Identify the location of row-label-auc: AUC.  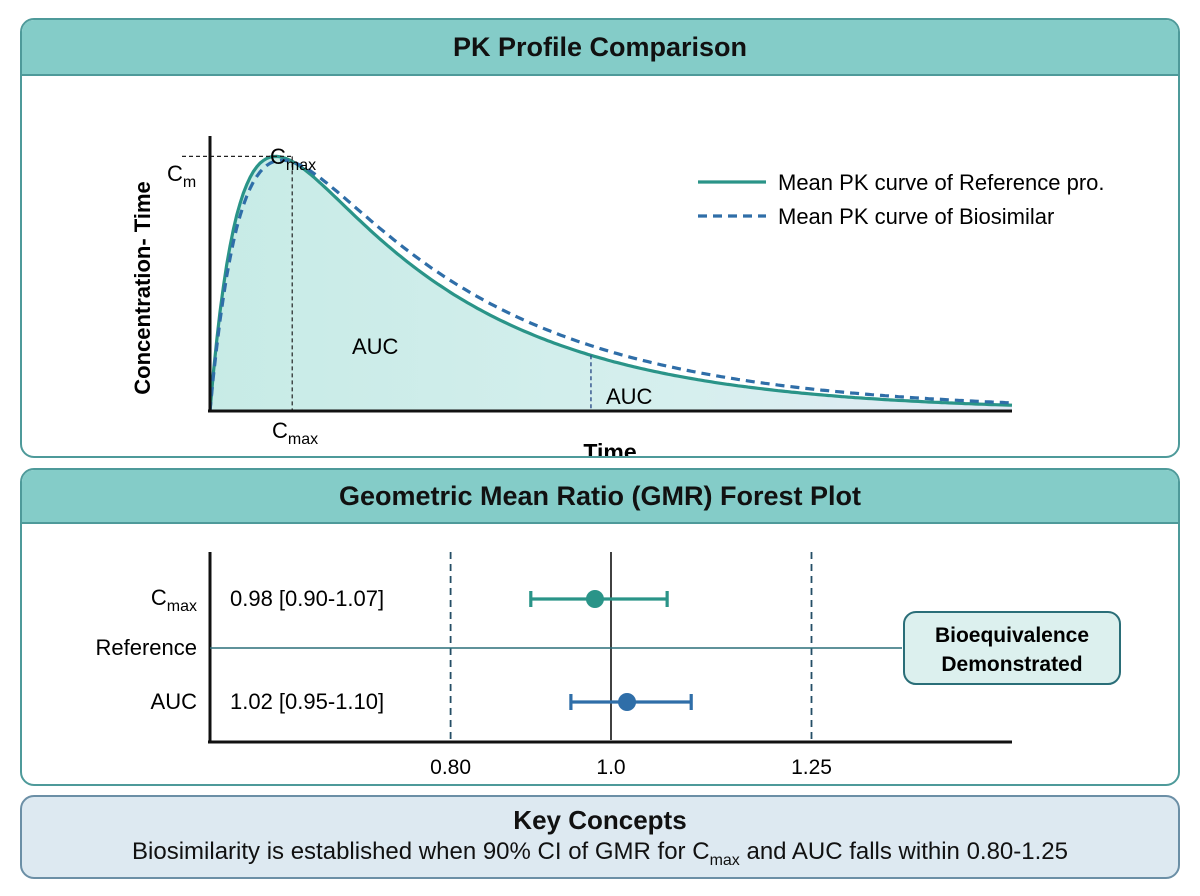
(174, 701).